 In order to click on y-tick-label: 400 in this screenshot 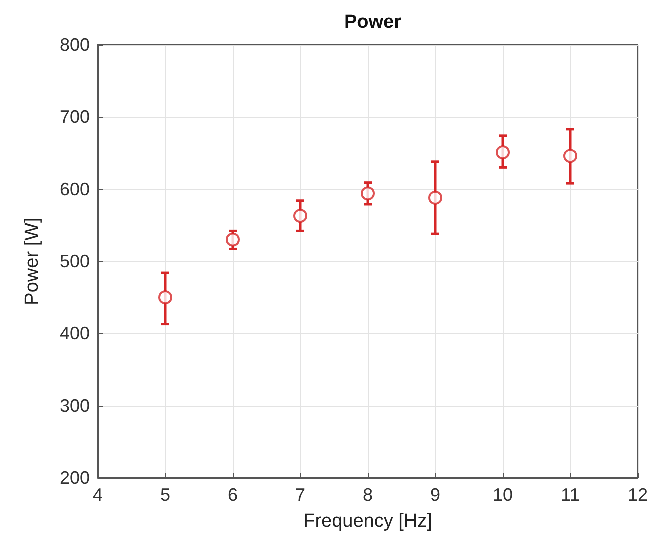, I will do `click(75, 334)`.